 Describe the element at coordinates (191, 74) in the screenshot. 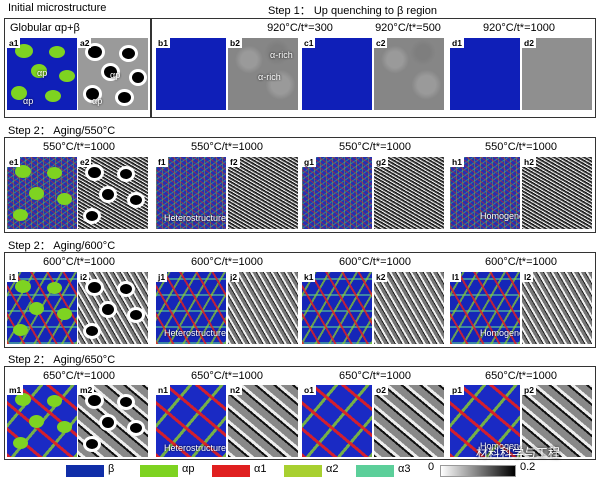

I see `panel-b1: b1` at that location.